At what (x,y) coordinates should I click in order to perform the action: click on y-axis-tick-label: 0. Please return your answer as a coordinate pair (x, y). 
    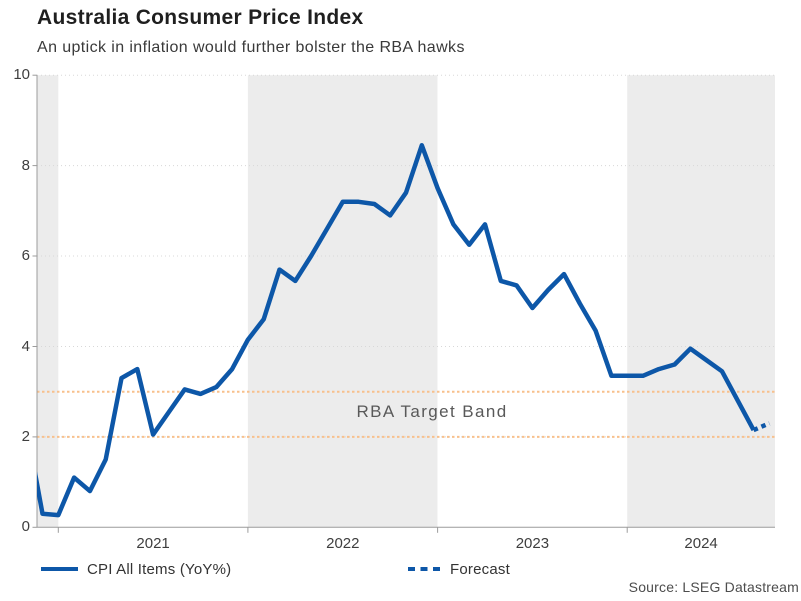
    Looking at the image, I should click on (25, 527).